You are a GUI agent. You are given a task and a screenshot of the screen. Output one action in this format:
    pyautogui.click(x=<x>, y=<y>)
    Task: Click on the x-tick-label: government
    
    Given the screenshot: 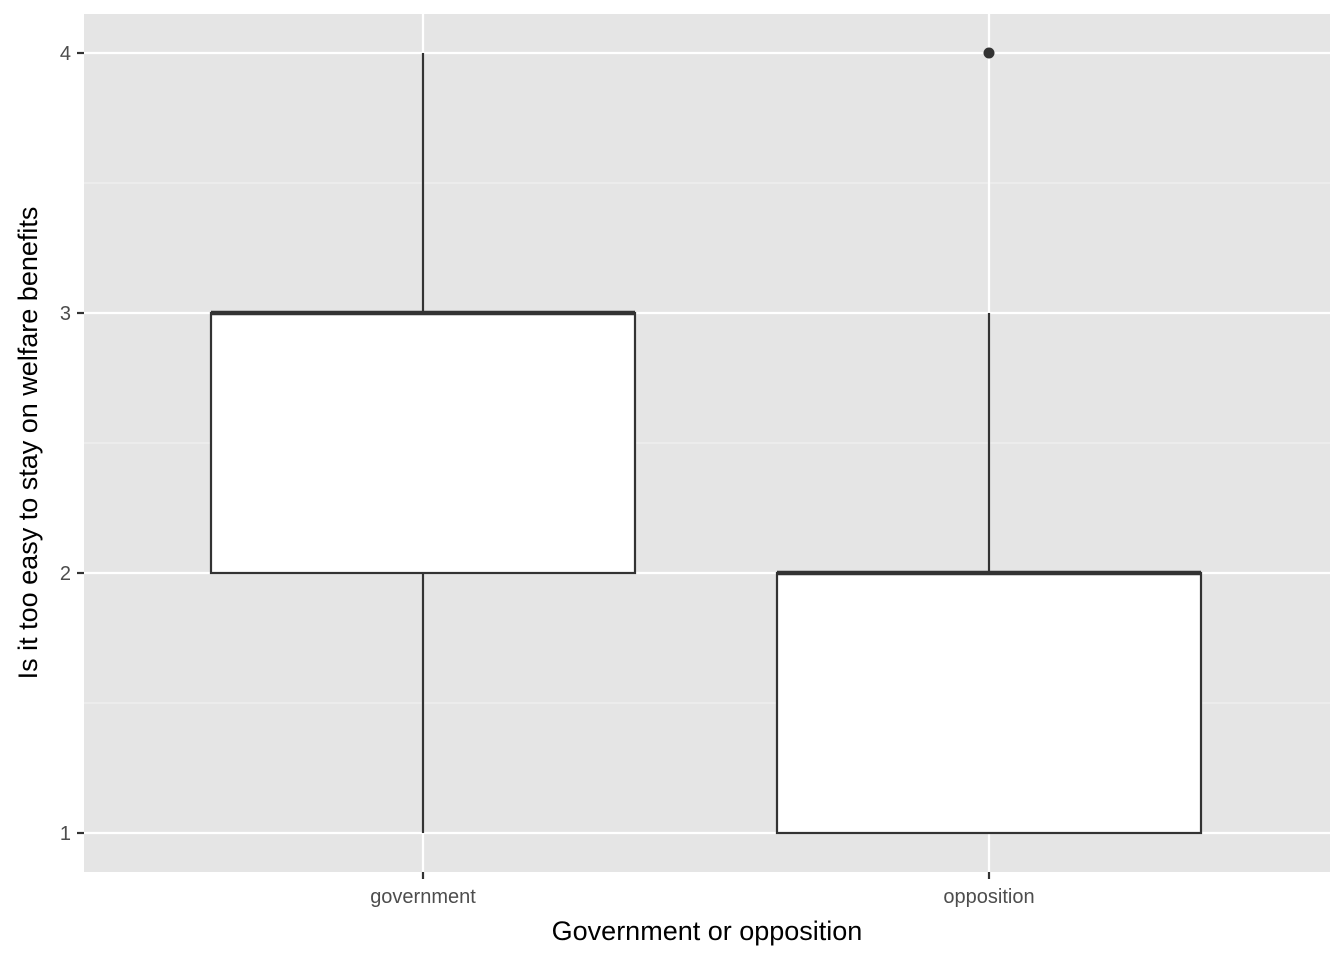 What is the action you would take?
    pyautogui.click(x=423, y=897)
    